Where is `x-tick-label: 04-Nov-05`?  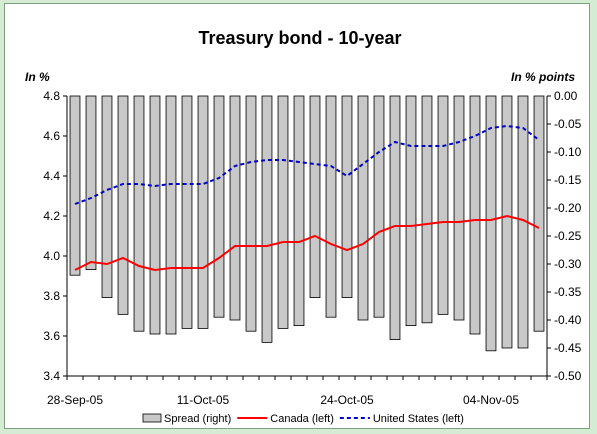
x-tick-label: 04-Nov-05 is located at coordinates (491, 400).